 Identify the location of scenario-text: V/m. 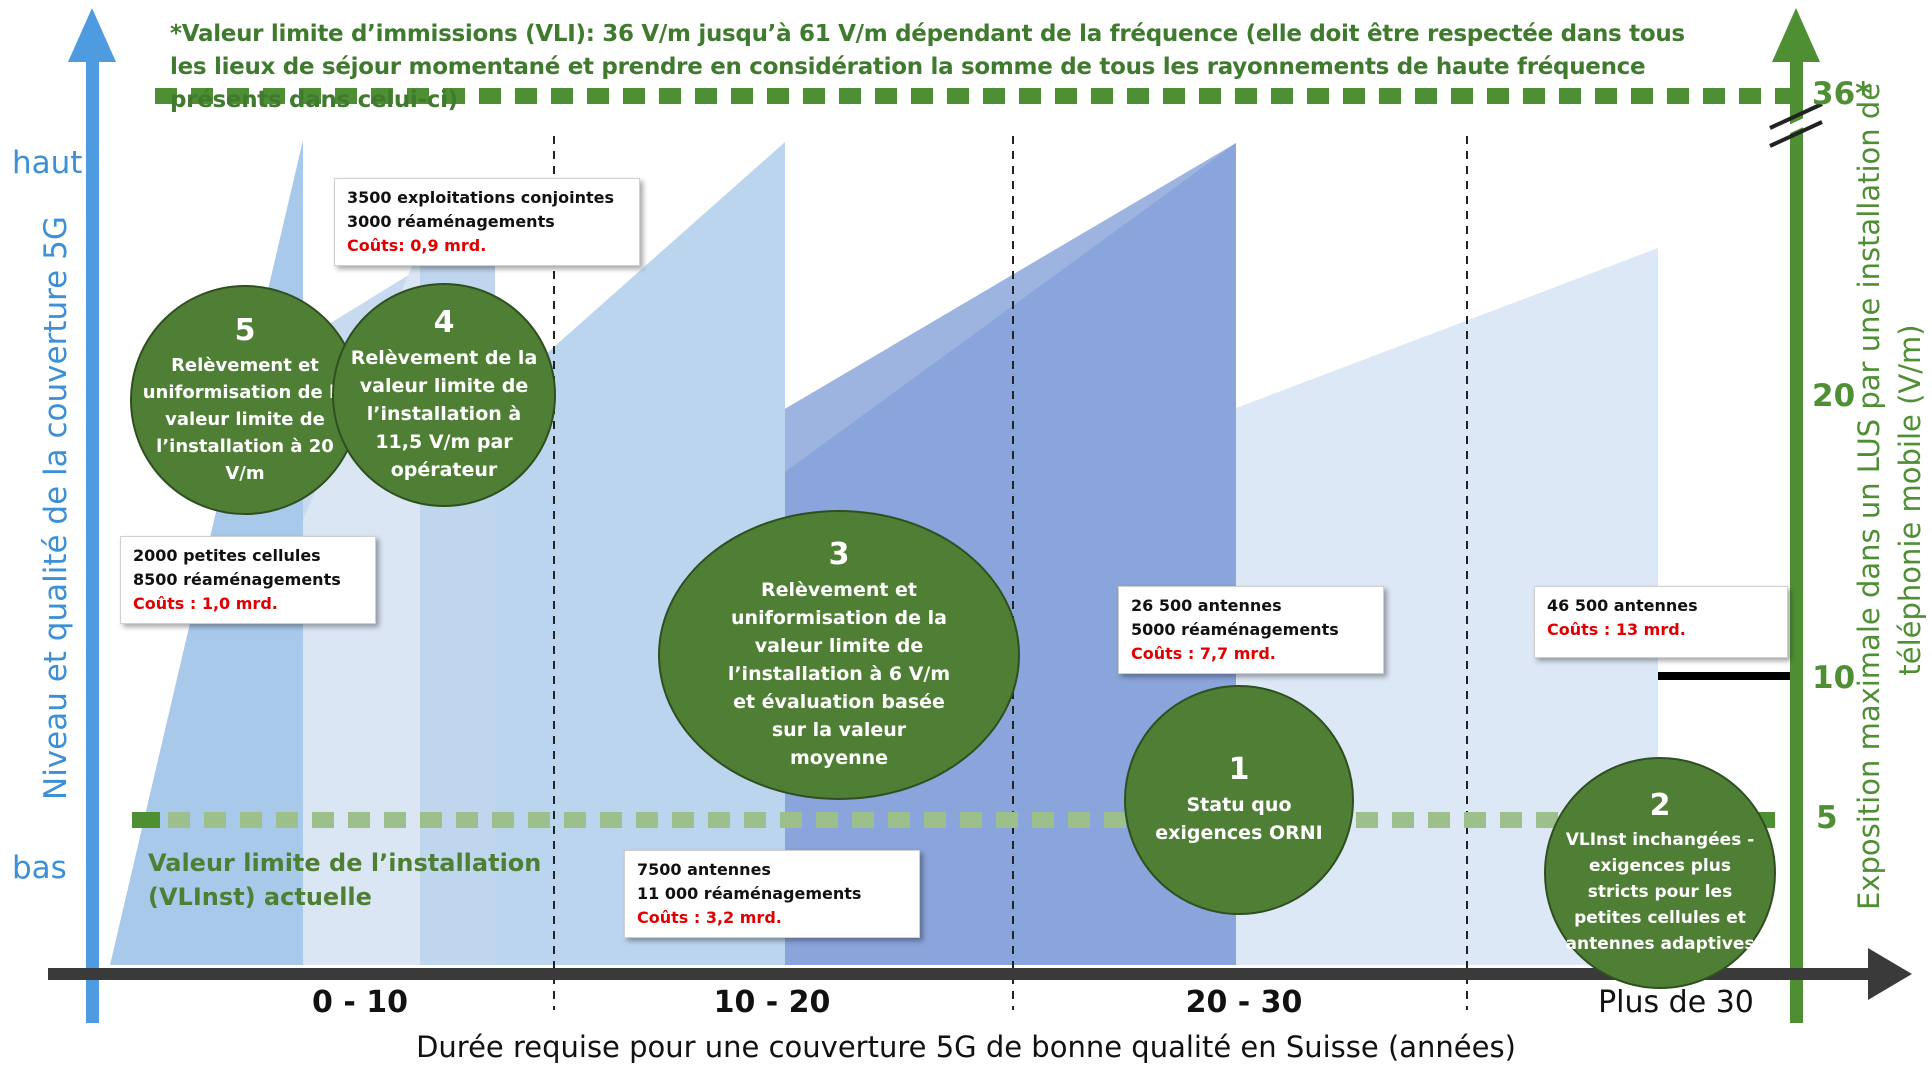
(245, 473).